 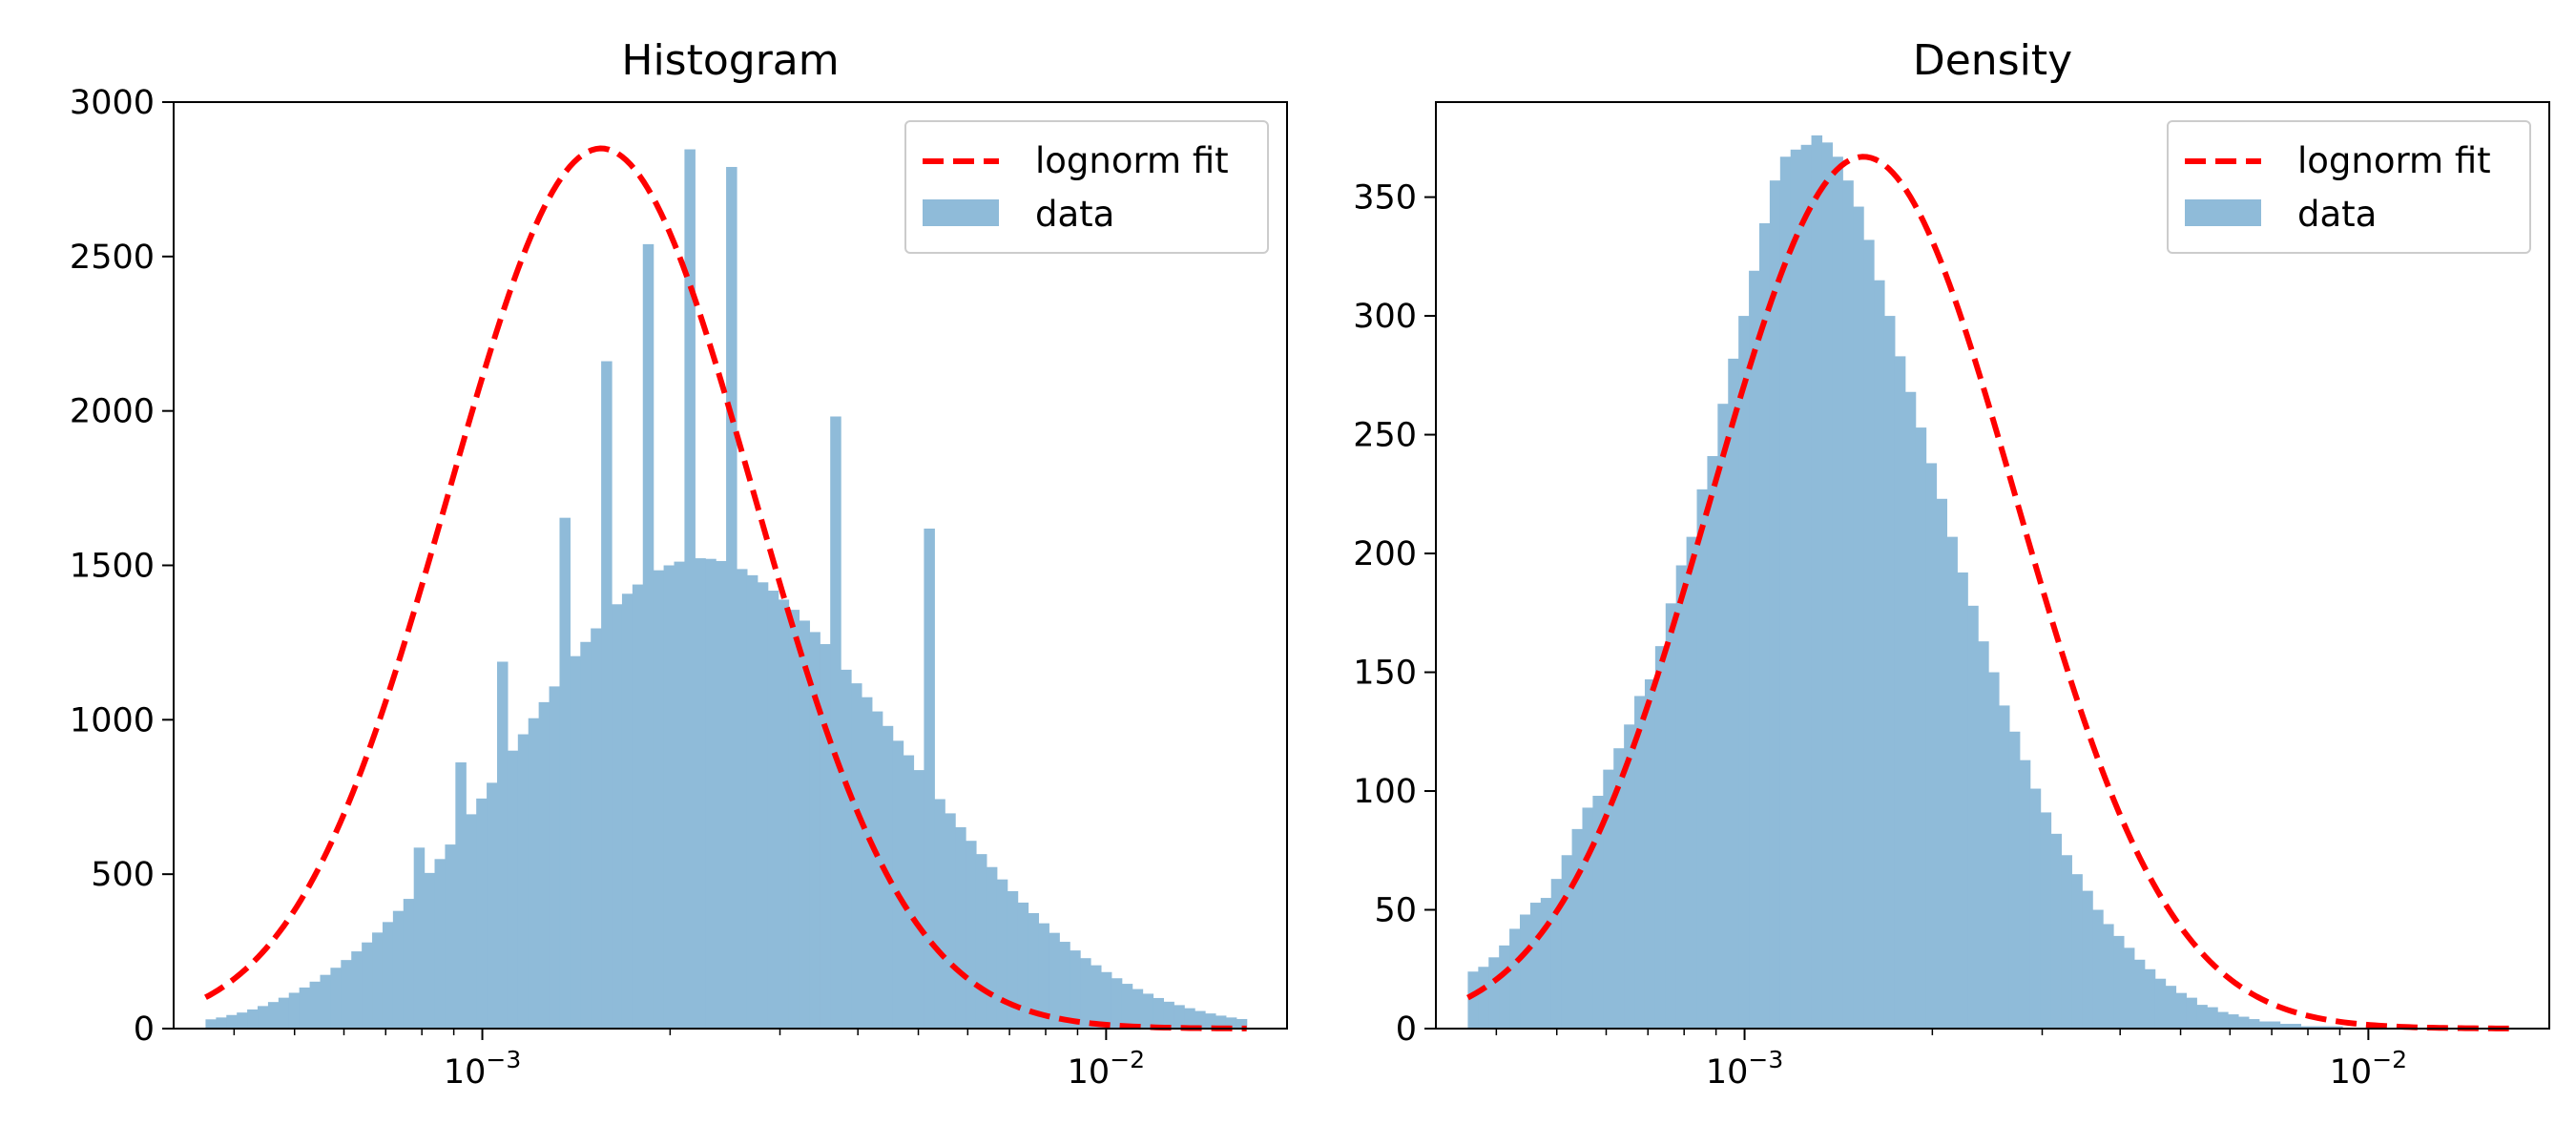 What do you see at coordinates (730, 60) in the screenshot?
I see `chart-title: Histogram` at bounding box center [730, 60].